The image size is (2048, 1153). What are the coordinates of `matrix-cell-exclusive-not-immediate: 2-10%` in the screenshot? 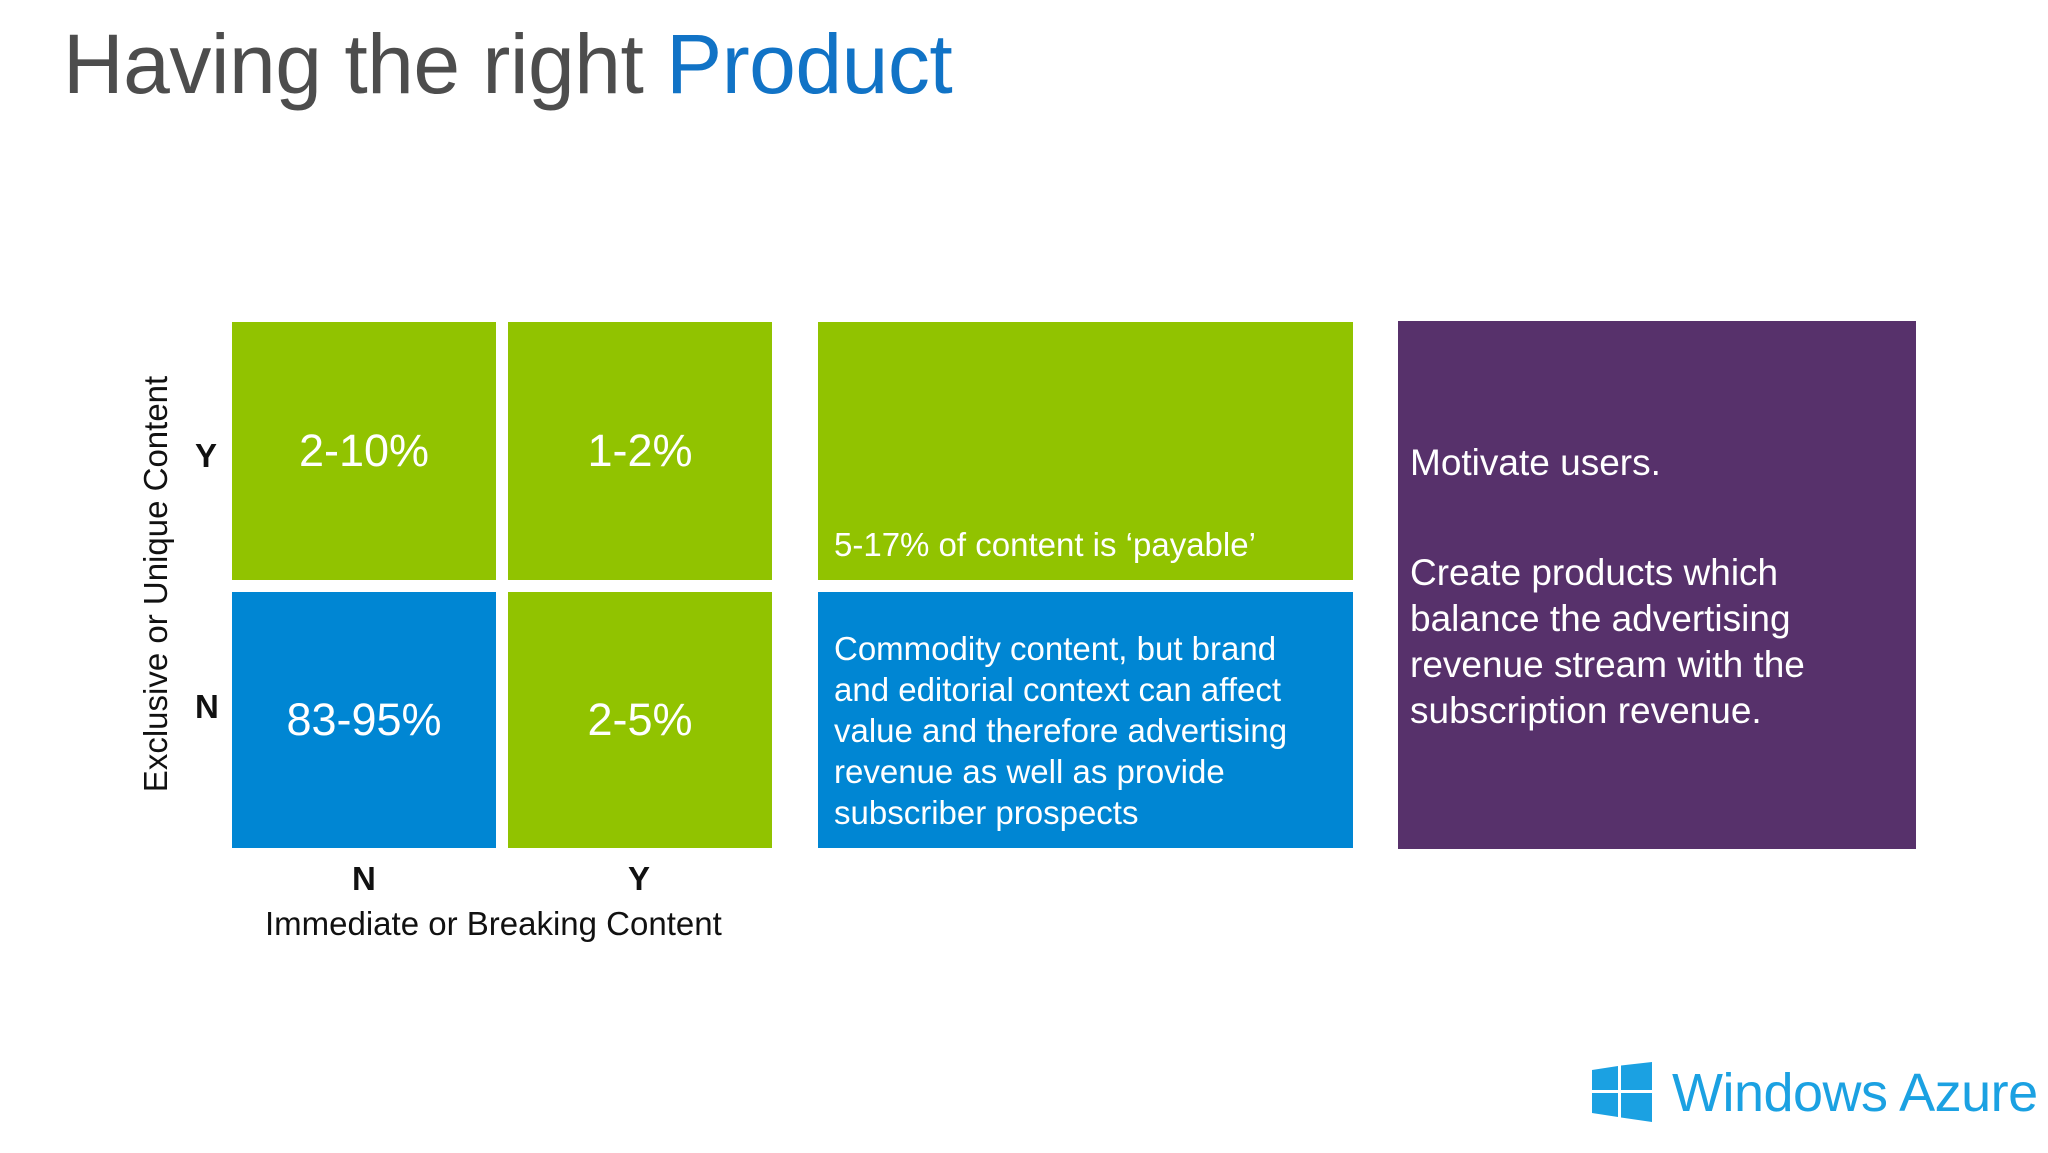 It's located at (364, 451).